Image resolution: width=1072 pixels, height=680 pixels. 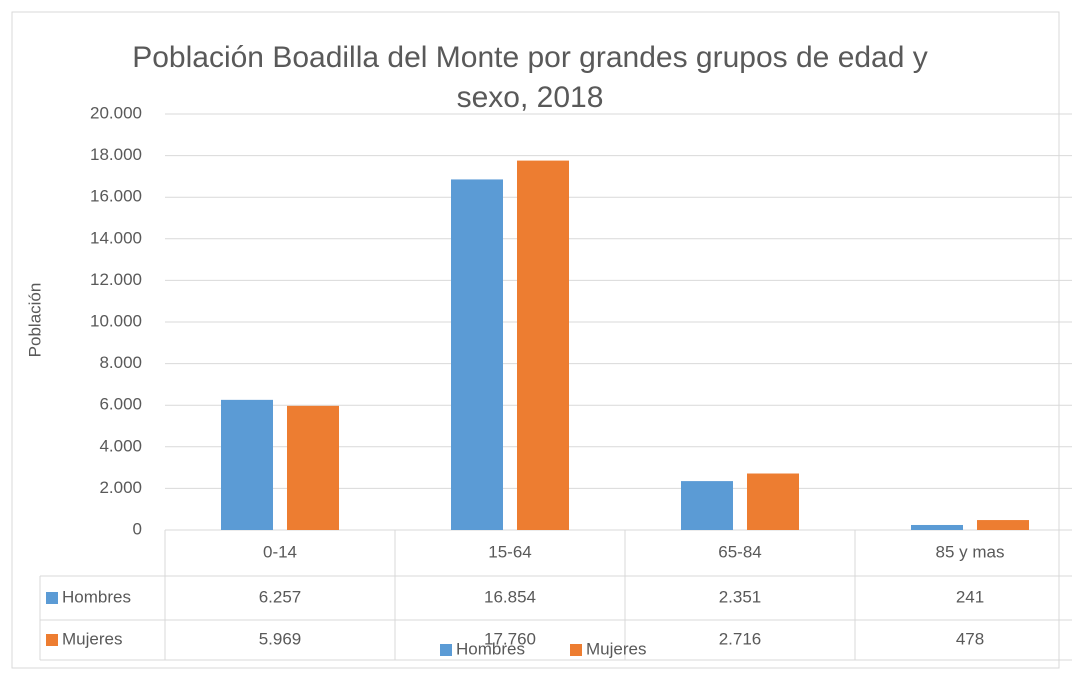 What do you see at coordinates (616, 648) in the screenshot?
I see `legend-label: Mujeres` at bounding box center [616, 648].